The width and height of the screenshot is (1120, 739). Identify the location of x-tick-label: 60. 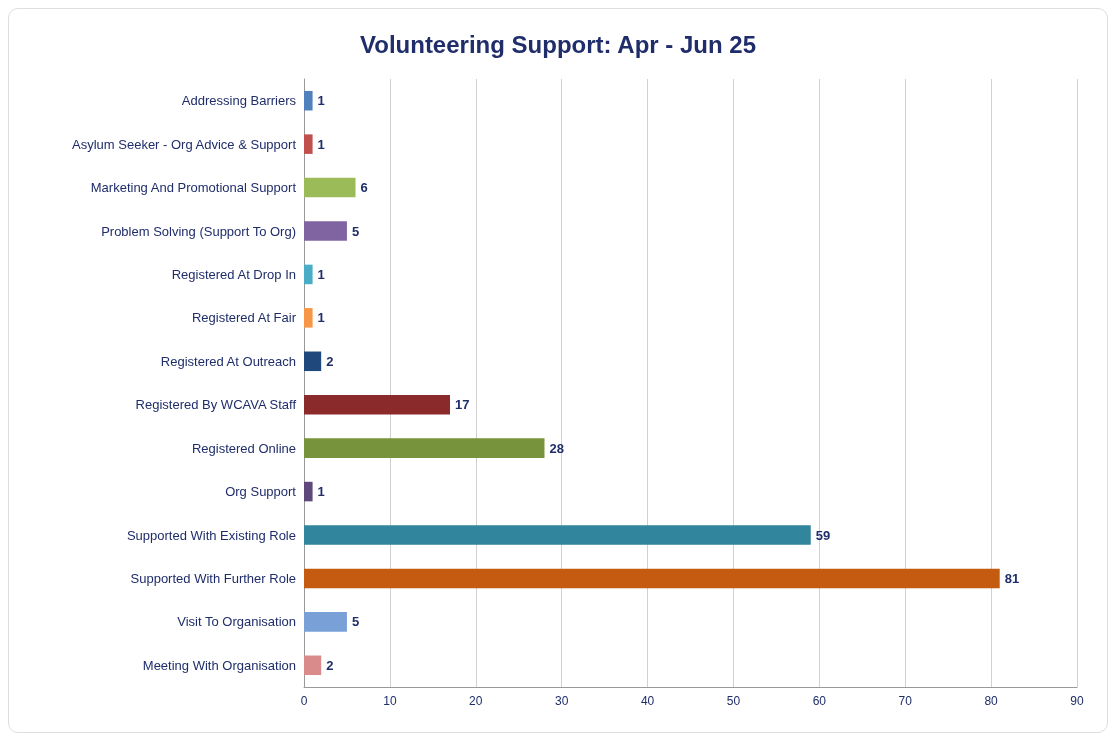
(819, 701).